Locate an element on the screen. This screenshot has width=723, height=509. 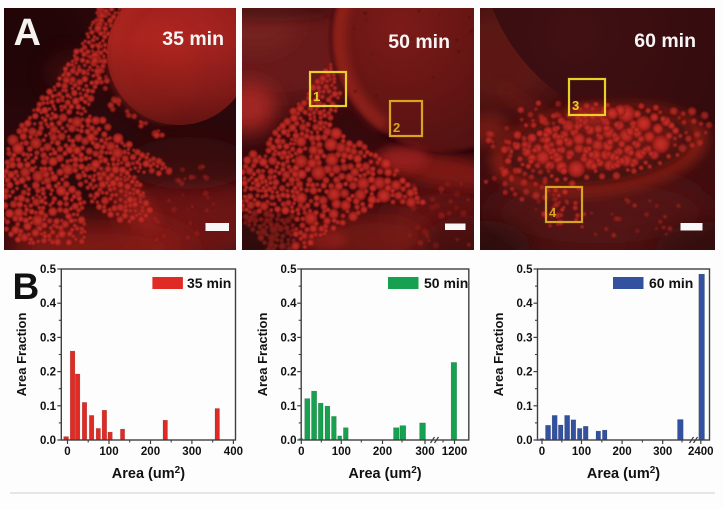
svg-text: 1200 is located at coordinates (455, 452).